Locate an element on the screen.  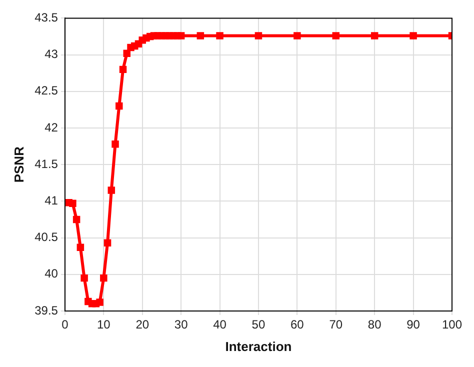
x-axis-title: Interaction is located at coordinates (258, 346).